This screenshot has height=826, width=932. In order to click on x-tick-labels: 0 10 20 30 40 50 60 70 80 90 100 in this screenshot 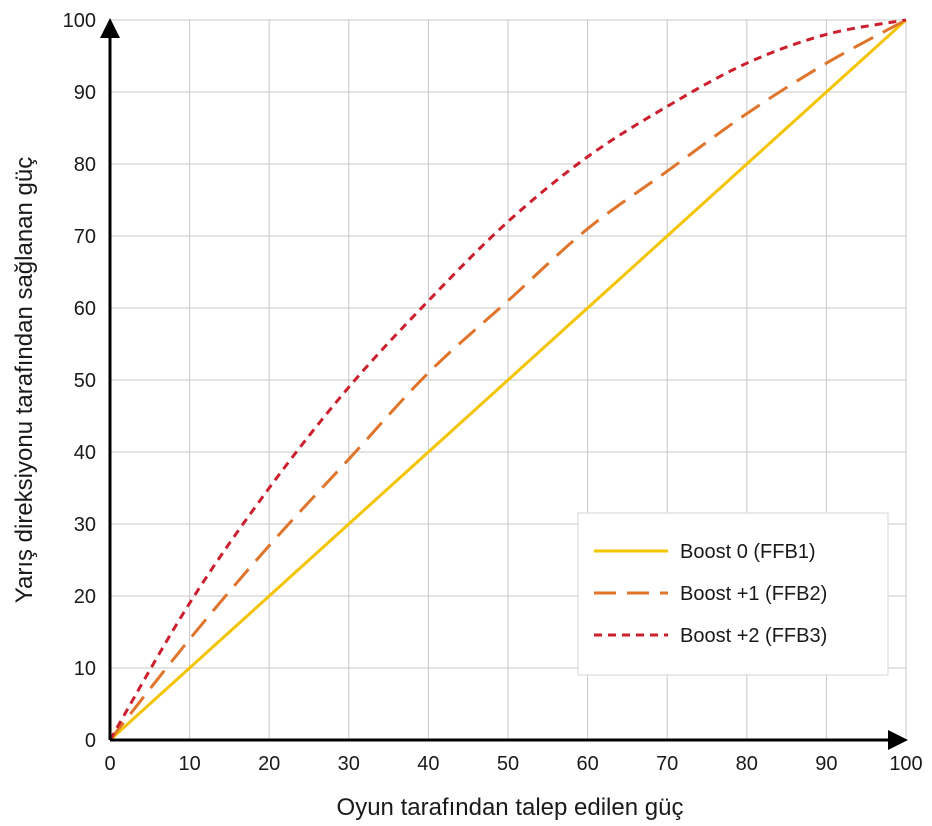, I will do `click(513, 764)`.